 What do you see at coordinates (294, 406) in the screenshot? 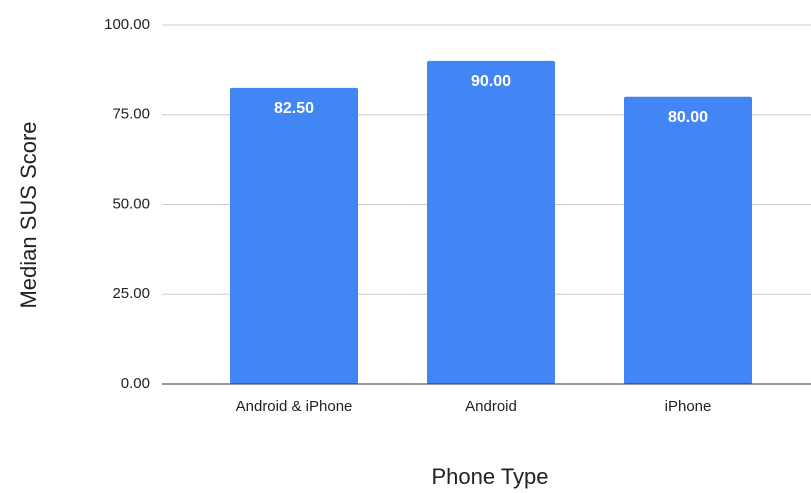
I see `x-tick-label: Android & iPhone` at bounding box center [294, 406].